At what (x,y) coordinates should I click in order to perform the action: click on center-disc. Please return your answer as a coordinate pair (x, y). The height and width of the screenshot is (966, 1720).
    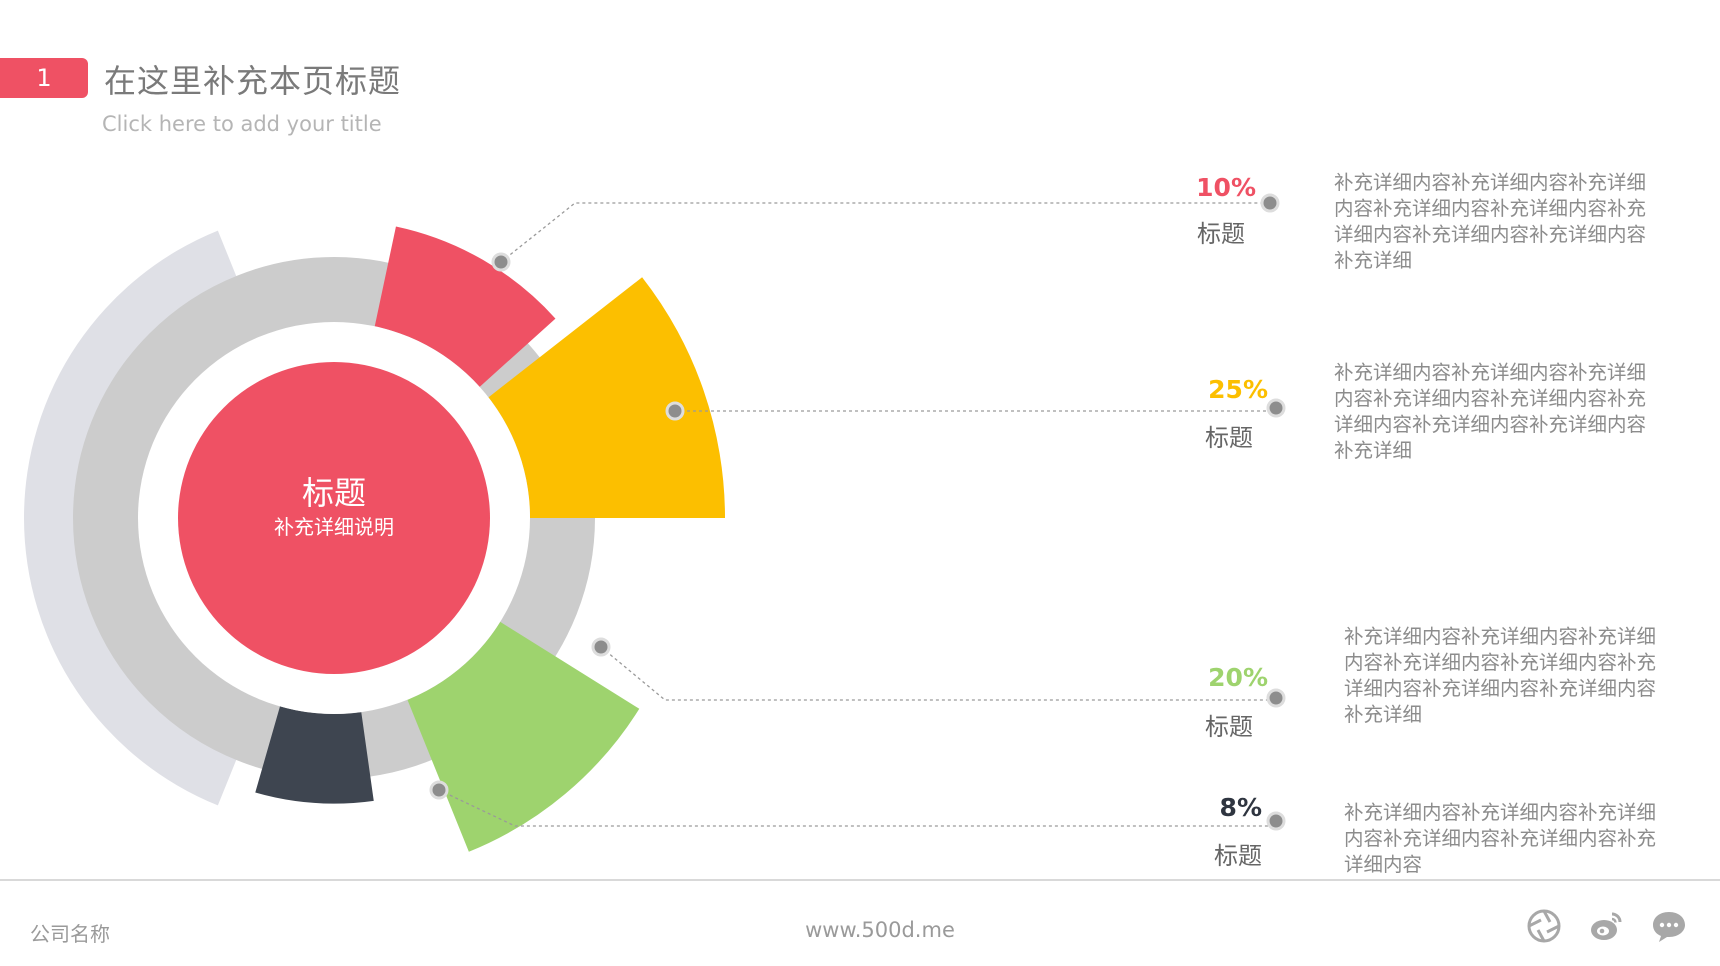
    Looking at the image, I should click on (334, 518).